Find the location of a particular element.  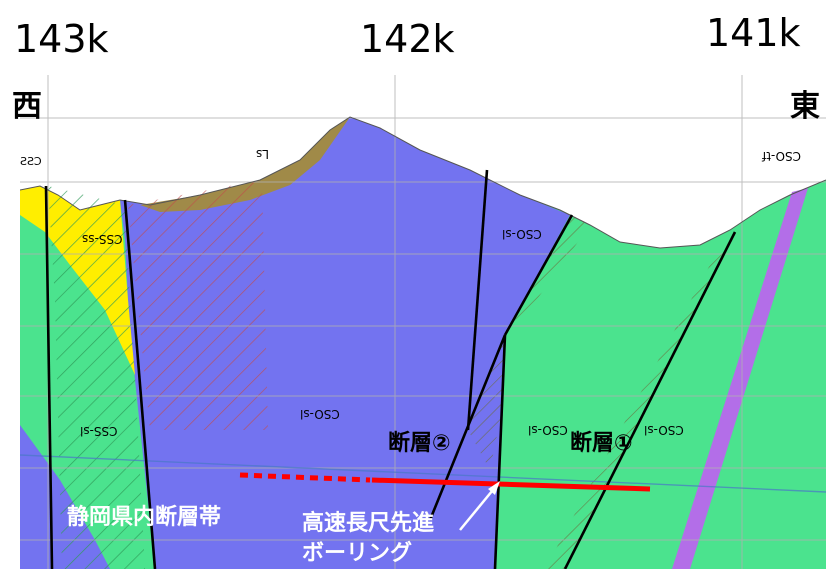

unit-code-cso-sl-right1: CSO-sl is located at coordinates (548, 430).